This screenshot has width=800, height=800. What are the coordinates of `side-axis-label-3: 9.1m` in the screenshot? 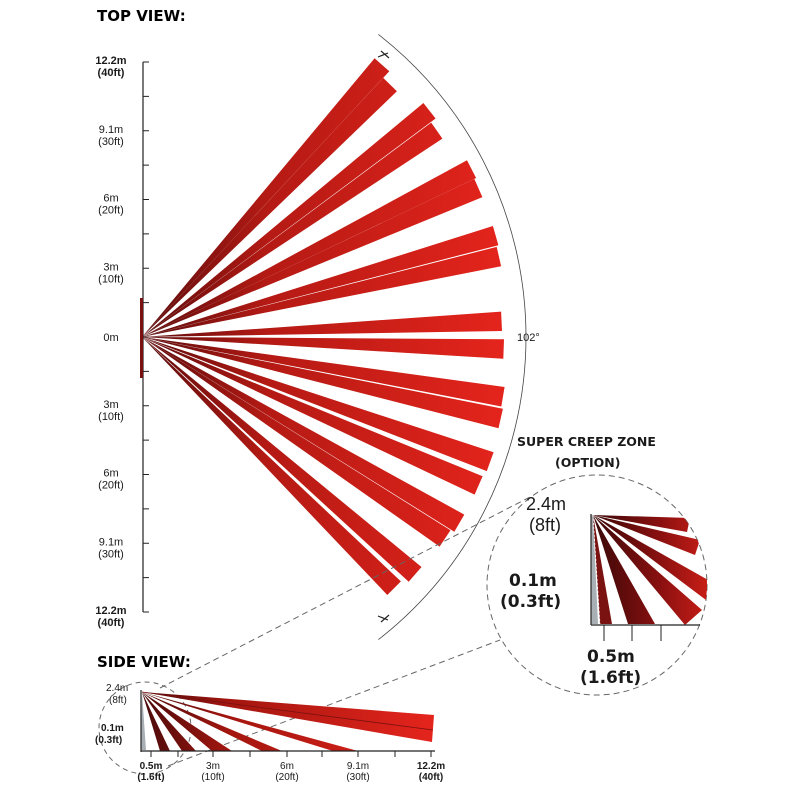 It's located at (358, 766).